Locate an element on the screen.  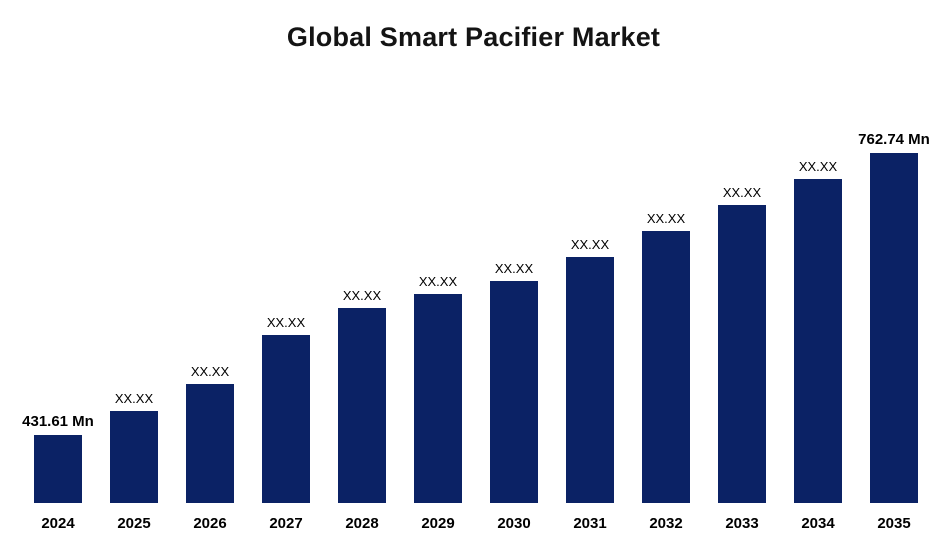
bar-column: XX.XX 2026 is located at coordinates (210, 448).